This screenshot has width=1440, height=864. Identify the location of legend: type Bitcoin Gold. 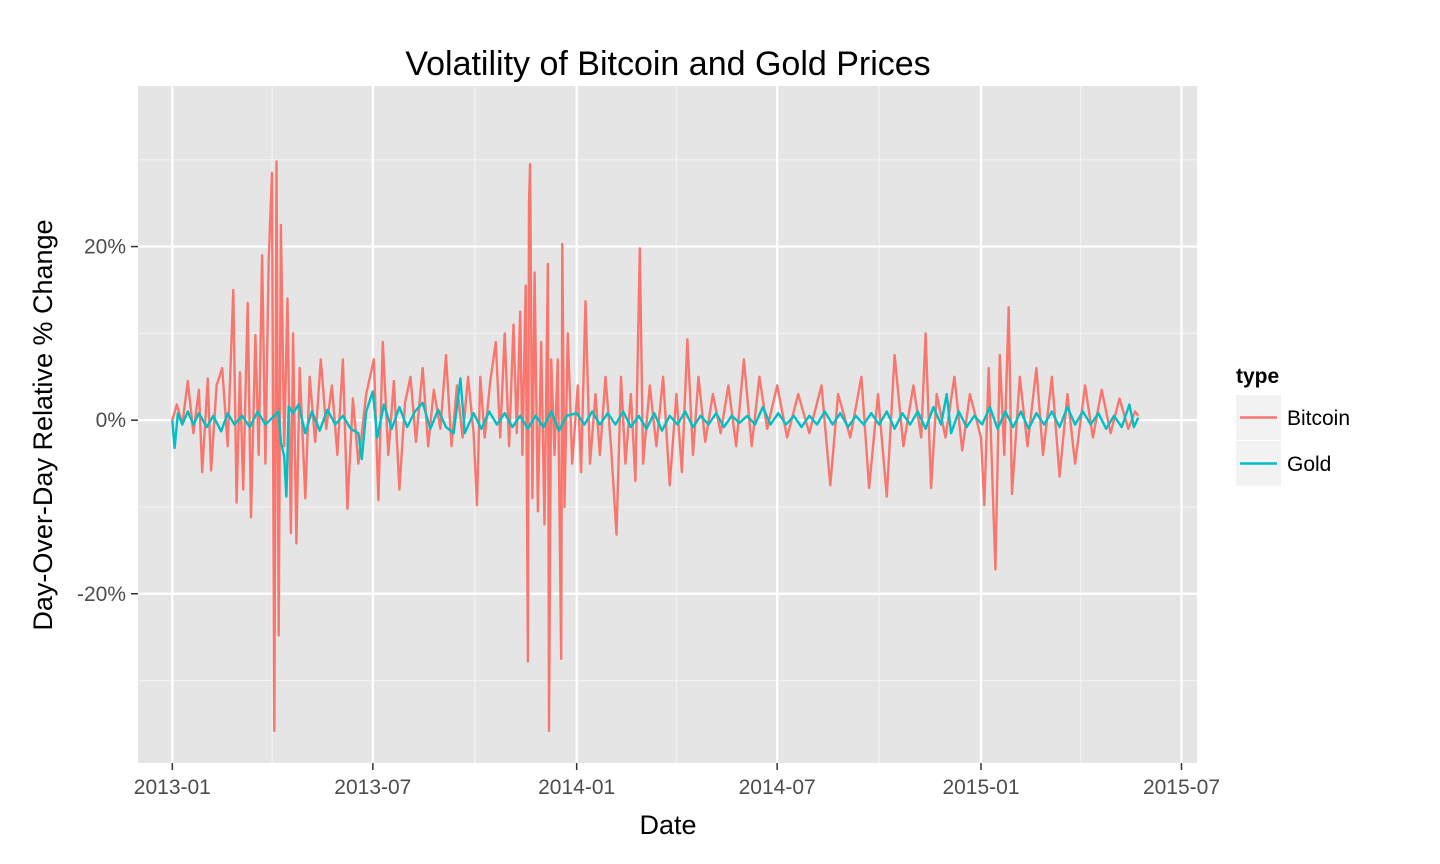
(1293, 425).